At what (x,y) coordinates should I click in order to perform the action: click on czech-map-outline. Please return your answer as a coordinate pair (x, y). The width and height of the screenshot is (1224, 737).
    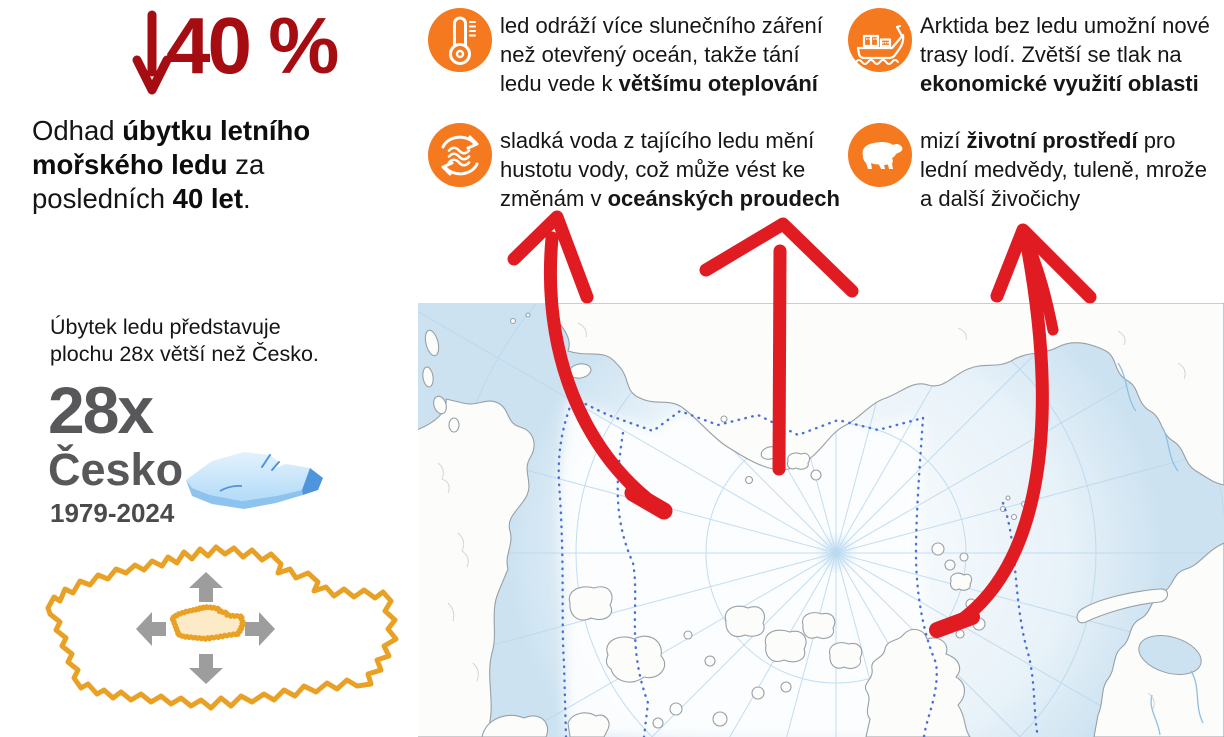
    Looking at the image, I should click on (224, 636).